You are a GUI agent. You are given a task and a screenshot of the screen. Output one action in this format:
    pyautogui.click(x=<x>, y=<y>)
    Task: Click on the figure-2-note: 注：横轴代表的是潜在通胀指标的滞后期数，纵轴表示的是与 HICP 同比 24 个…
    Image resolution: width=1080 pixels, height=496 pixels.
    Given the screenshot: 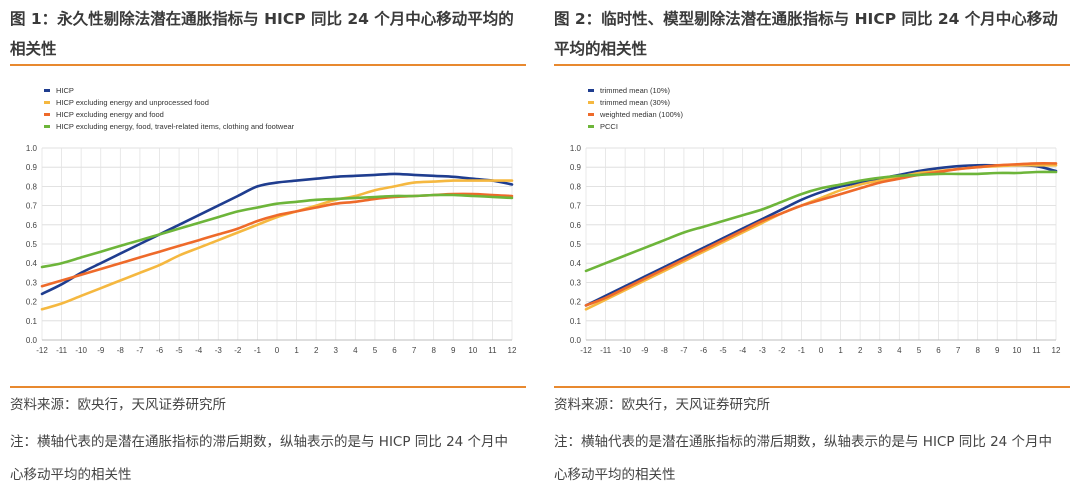 What is the action you would take?
    pyautogui.click(x=803, y=458)
    